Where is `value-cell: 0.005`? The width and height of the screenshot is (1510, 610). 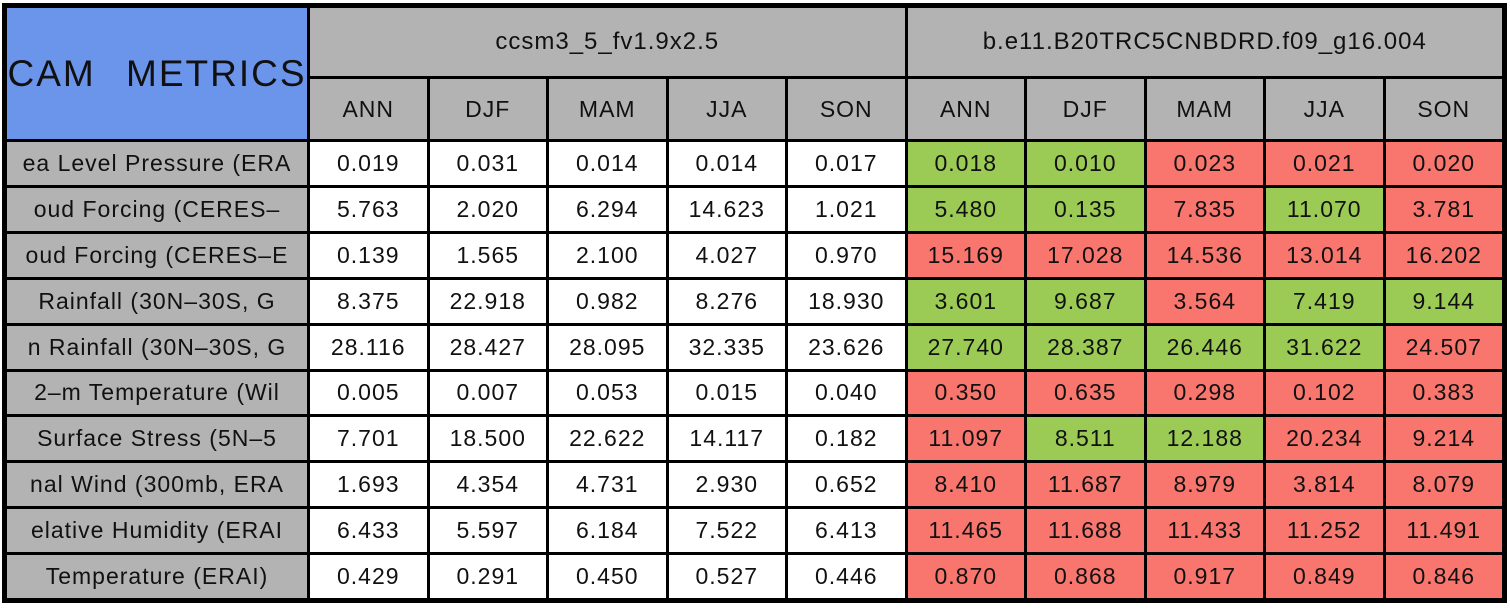 value-cell: 0.005 is located at coordinates (368, 393).